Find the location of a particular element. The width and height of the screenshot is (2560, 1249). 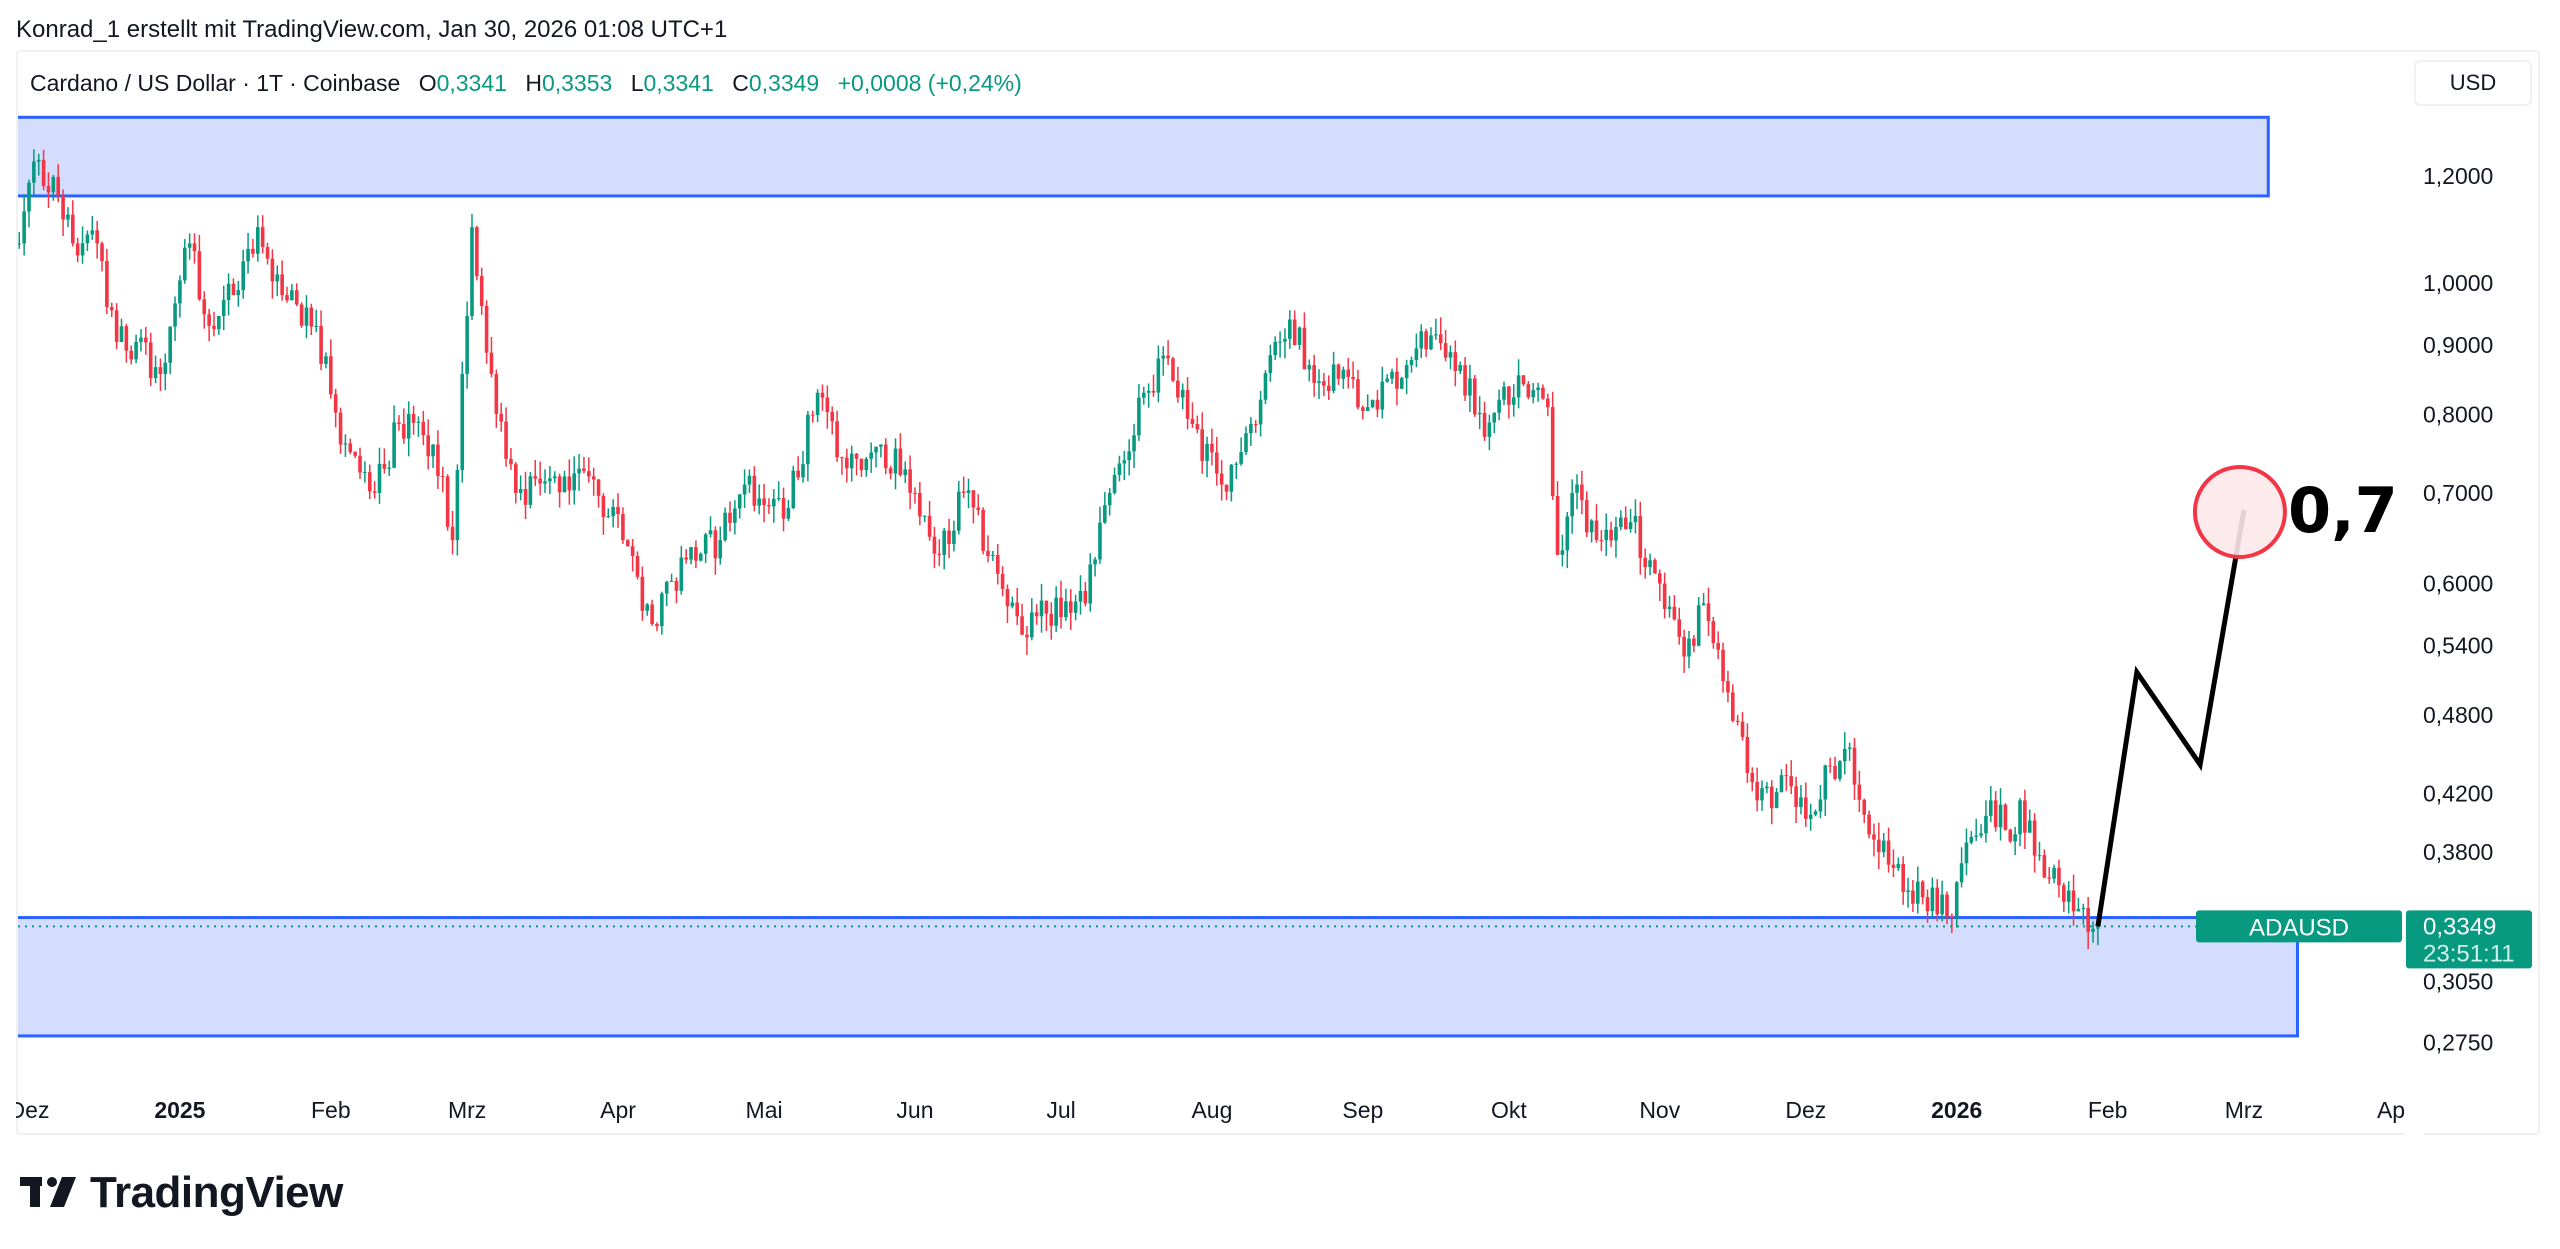

time-tick-label: Mrz is located at coordinates (2244, 1110).